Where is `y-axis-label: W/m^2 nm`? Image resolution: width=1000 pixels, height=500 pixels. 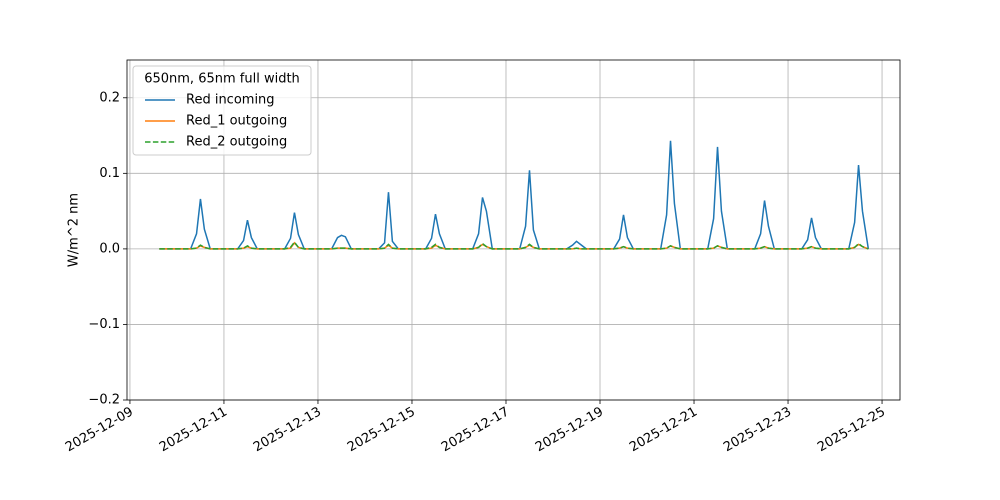 y-axis-label: W/m^2 nm is located at coordinates (74, 230).